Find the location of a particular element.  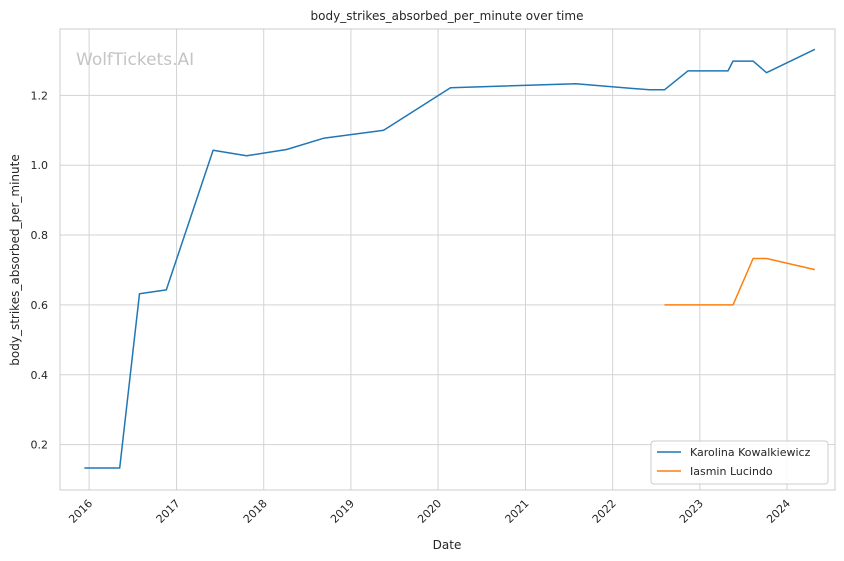

y-tick-label: 1.0 is located at coordinates (40, 165).